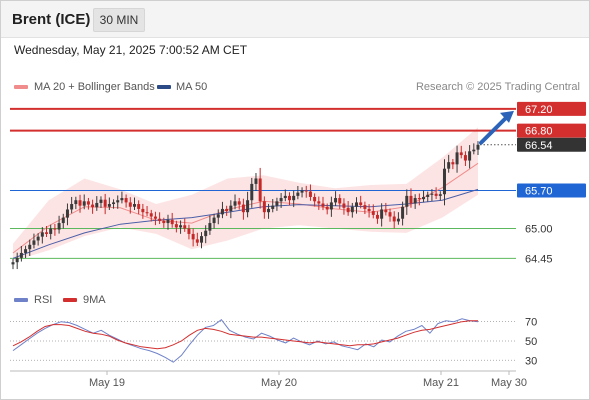 The image size is (590, 400). I want to click on x-tick-label: May 19, so click(107, 383).